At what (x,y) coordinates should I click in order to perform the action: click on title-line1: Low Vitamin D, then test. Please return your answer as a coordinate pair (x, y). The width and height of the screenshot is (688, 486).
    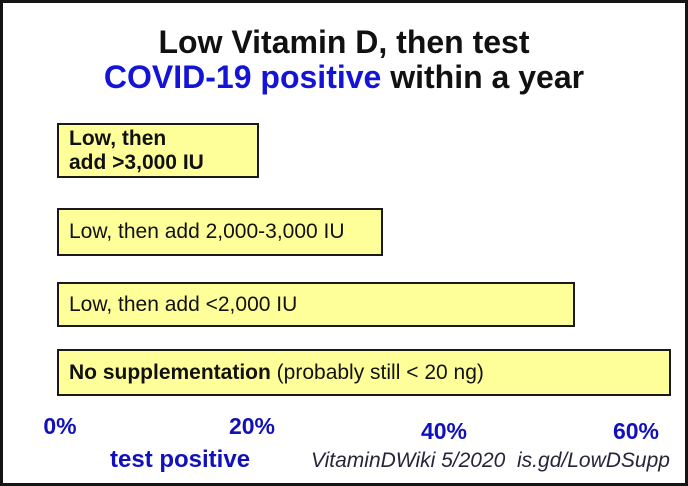
    Looking at the image, I should click on (344, 42).